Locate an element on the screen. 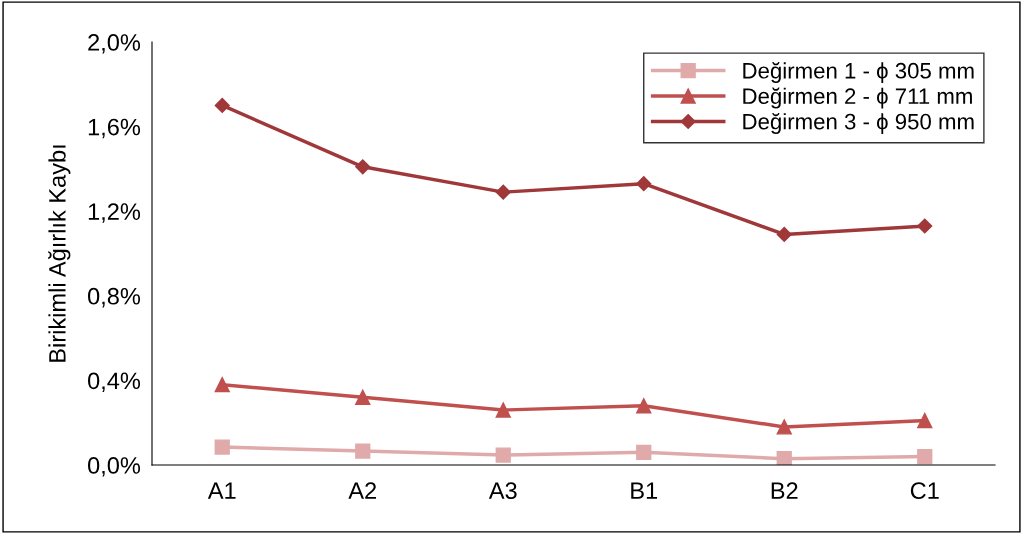 Image resolution: width=1023 pixels, height=534 pixels. x-tick-label: C1 is located at coordinates (924, 491).